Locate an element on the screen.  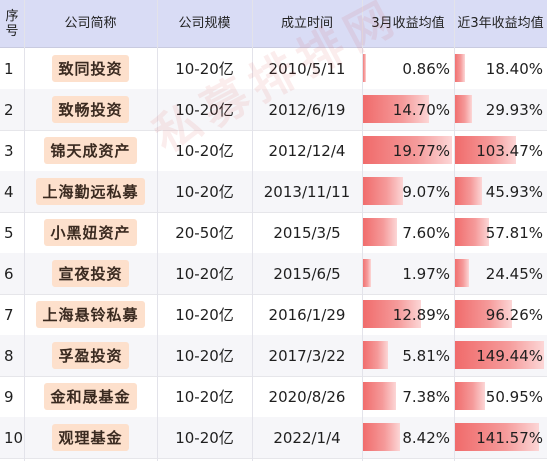
company-name-cell: 小黑妞资产 is located at coordinates (90, 232).